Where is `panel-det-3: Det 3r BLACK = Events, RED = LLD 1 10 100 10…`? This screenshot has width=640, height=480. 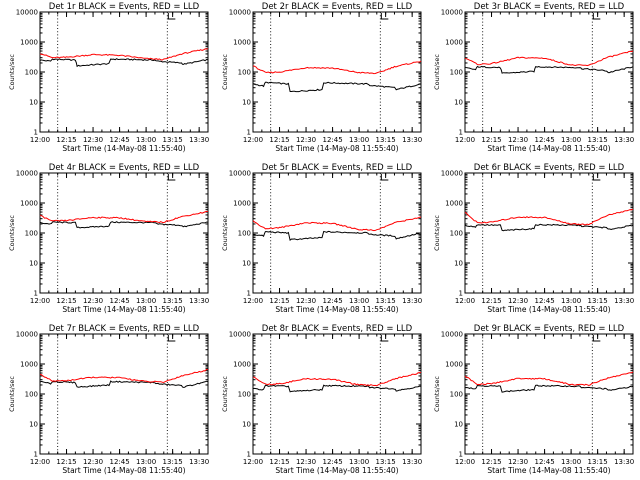 panel-det-3: Det 3r BLACK = Events, RED = LLD 1 10 100 10… is located at coordinates (533, 77).